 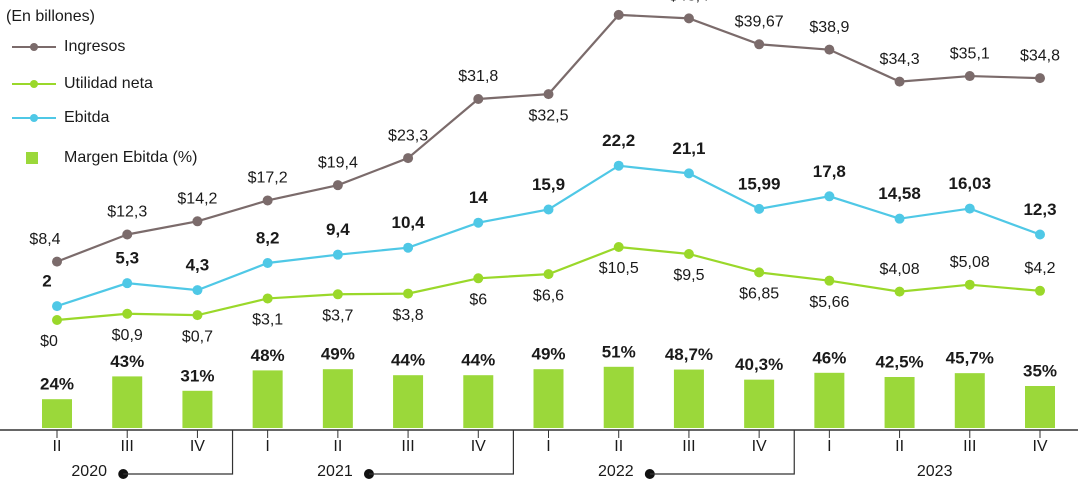 What do you see at coordinates (94, 46) in the screenshot?
I see `legend-label: Ingresos` at bounding box center [94, 46].